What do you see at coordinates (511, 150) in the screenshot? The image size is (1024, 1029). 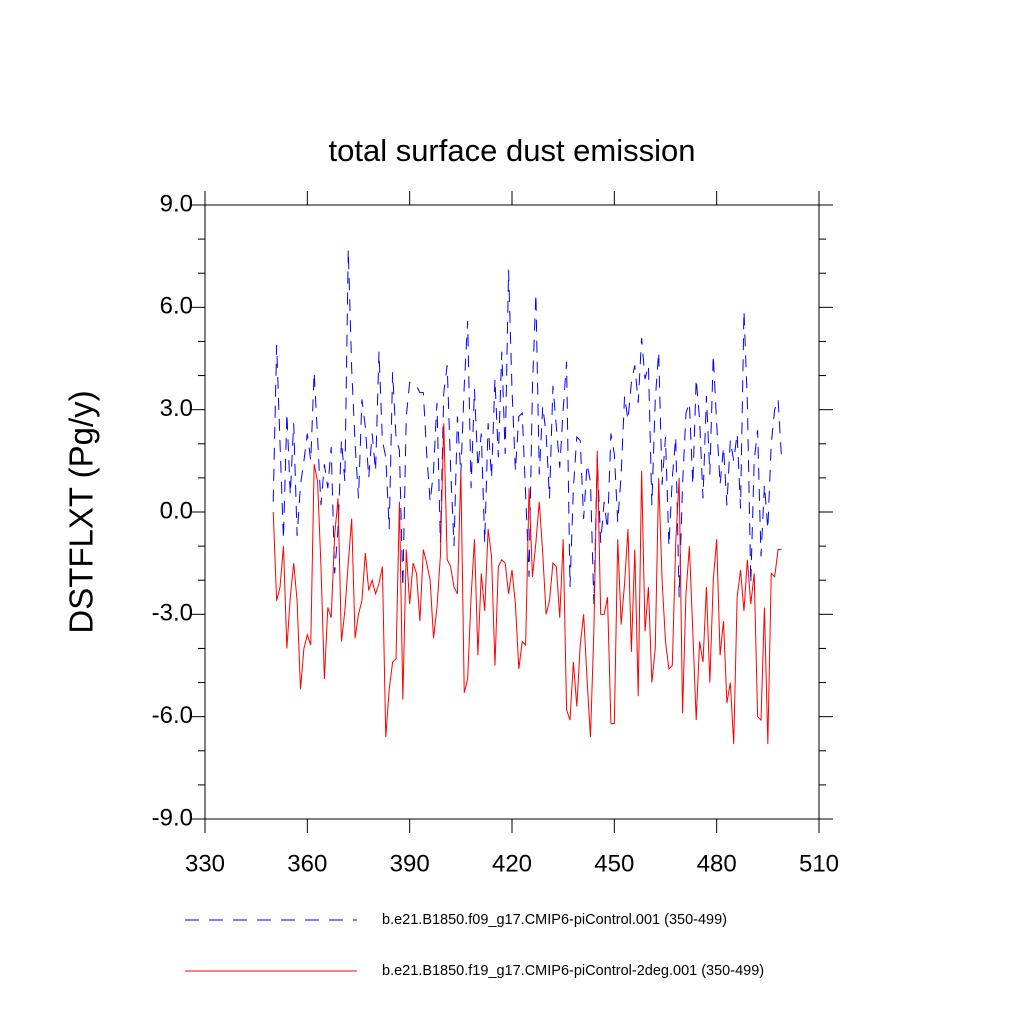 I see `chart-title: total surface dust emission` at bounding box center [511, 150].